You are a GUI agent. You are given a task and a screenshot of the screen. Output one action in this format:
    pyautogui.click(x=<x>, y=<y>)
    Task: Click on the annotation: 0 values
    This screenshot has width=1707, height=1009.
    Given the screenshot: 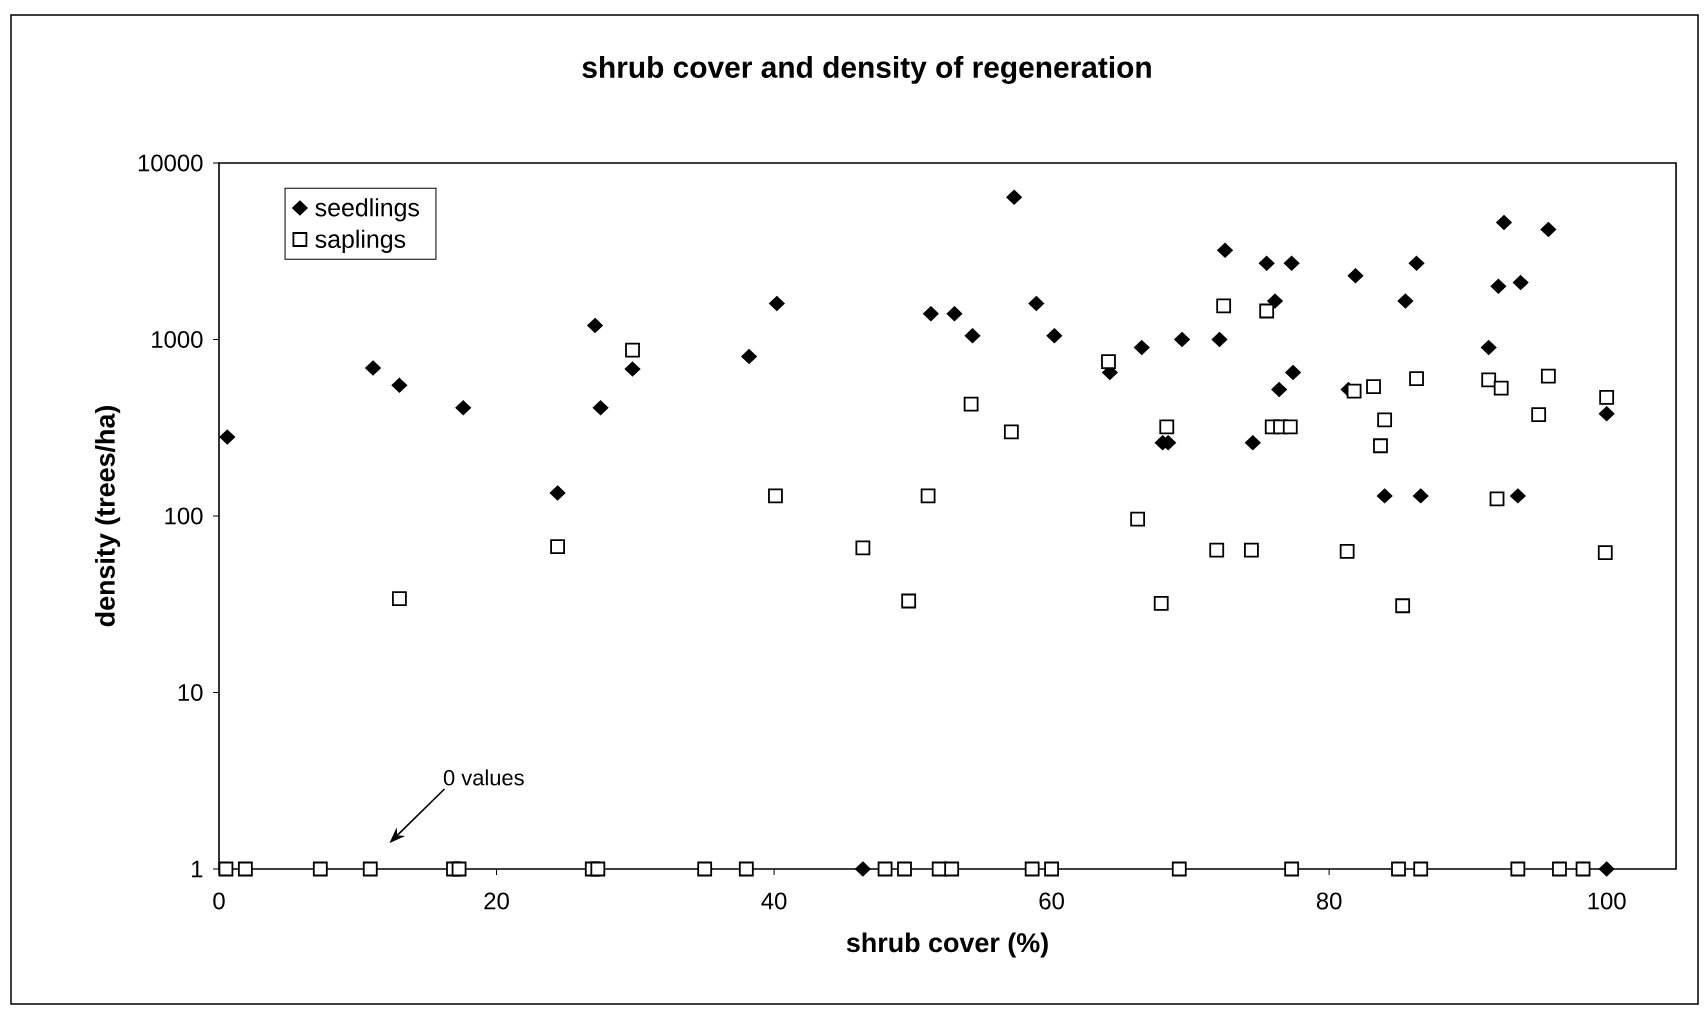 What is the action you would take?
    pyautogui.click(x=483, y=777)
    